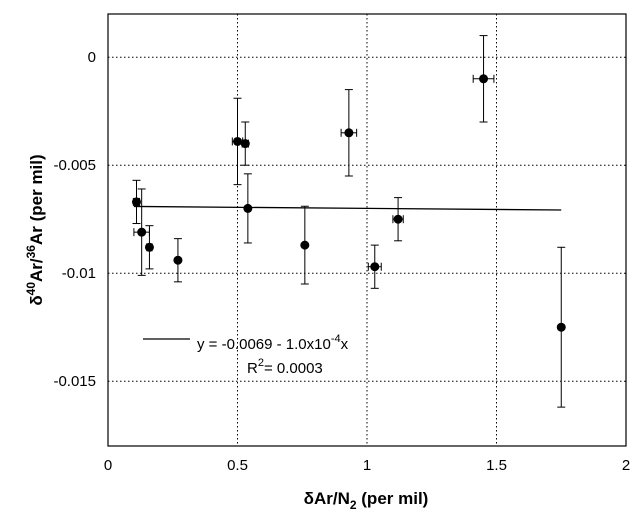  I want to click on y-tick-label: 0, so click(92, 57).